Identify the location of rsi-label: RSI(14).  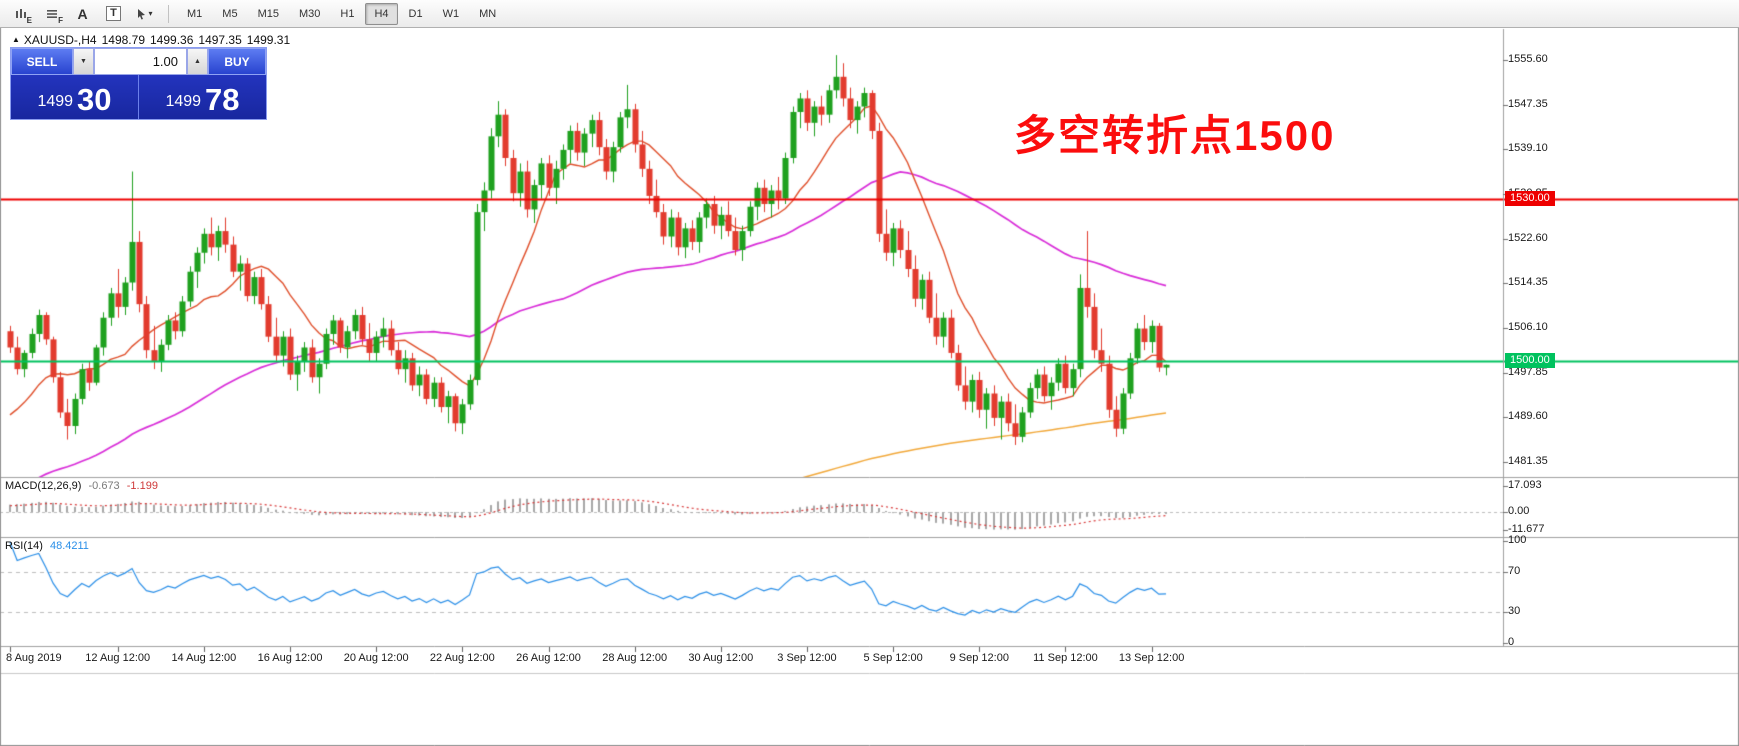
(24, 546).